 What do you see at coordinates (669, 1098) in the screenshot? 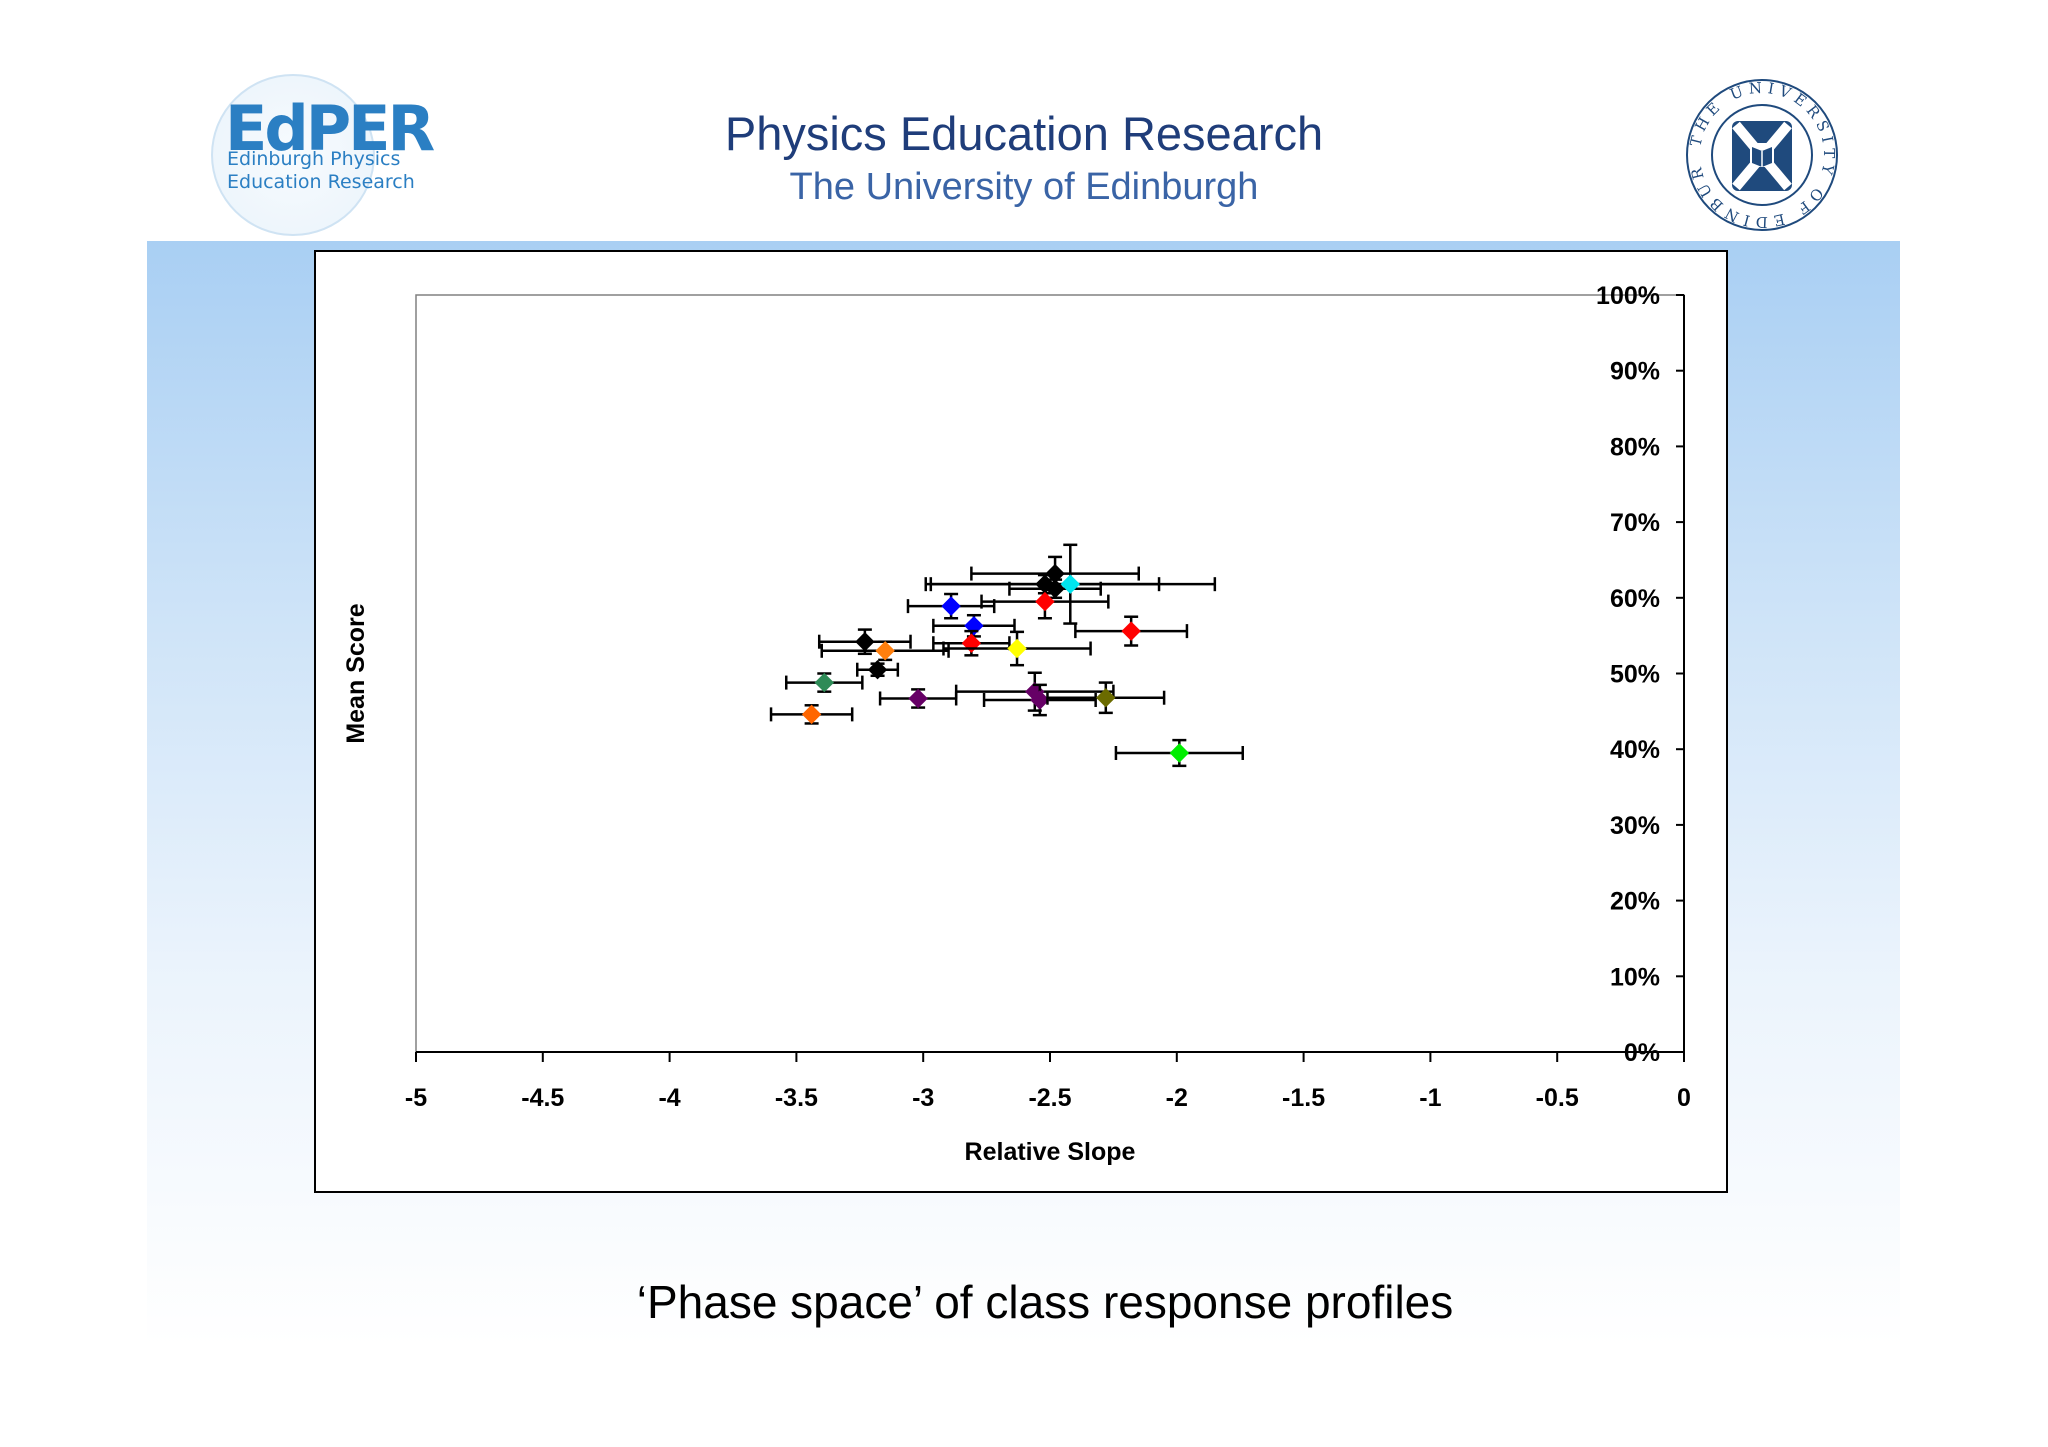
I see `x-tick-label: -4` at bounding box center [669, 1098].